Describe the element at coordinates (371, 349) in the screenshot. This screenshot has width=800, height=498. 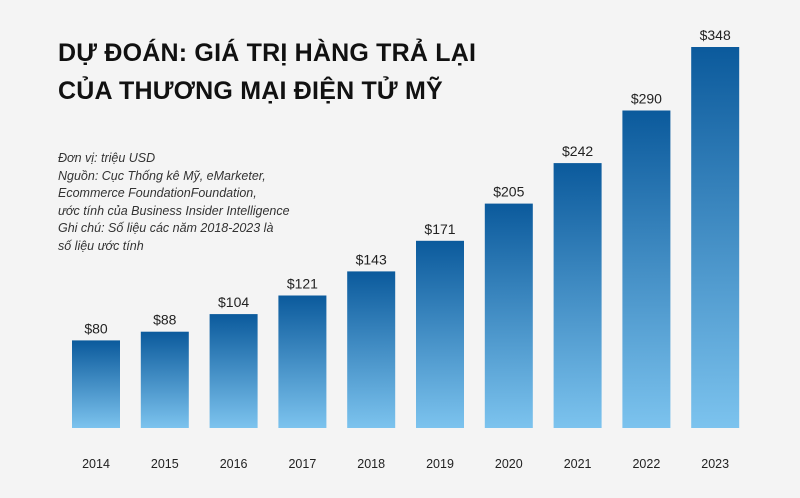
I see `bar-2018` at that location.